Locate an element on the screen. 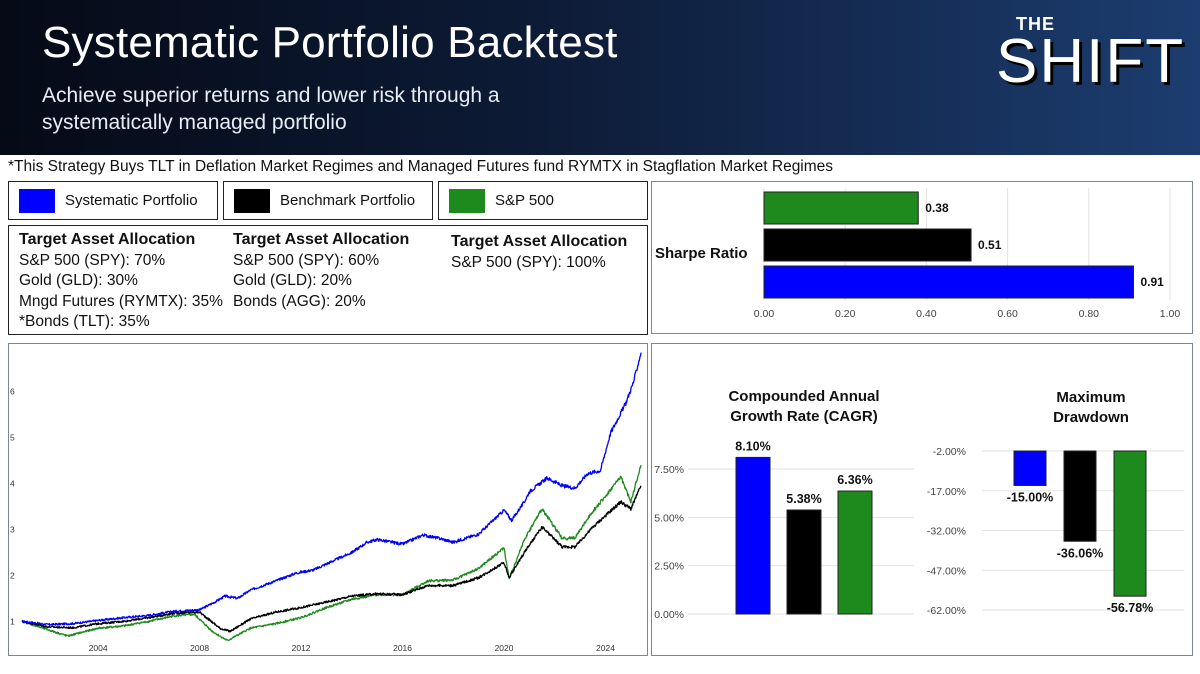 The width and height of the screenshot is (1200, 674). data-label: 6.36% is located at coordinates (854, 480).